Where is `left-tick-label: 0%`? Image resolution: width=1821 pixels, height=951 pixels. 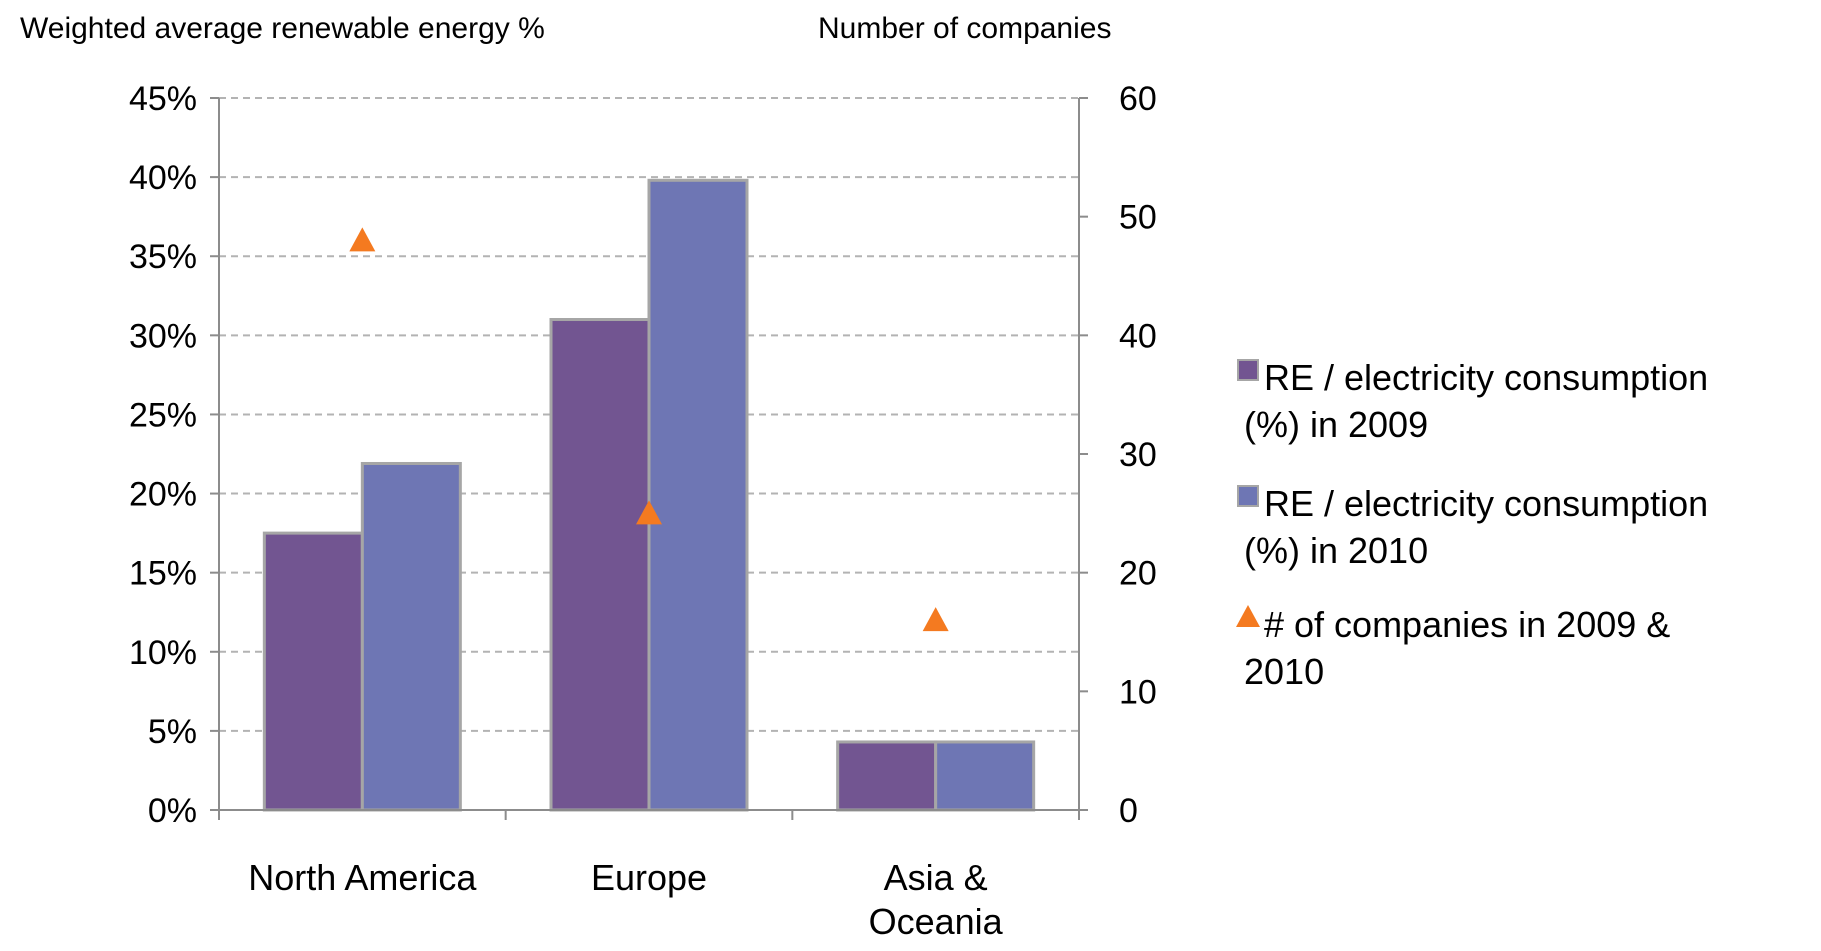 left-tick-label: 0% is located at coordinates (172, 811).